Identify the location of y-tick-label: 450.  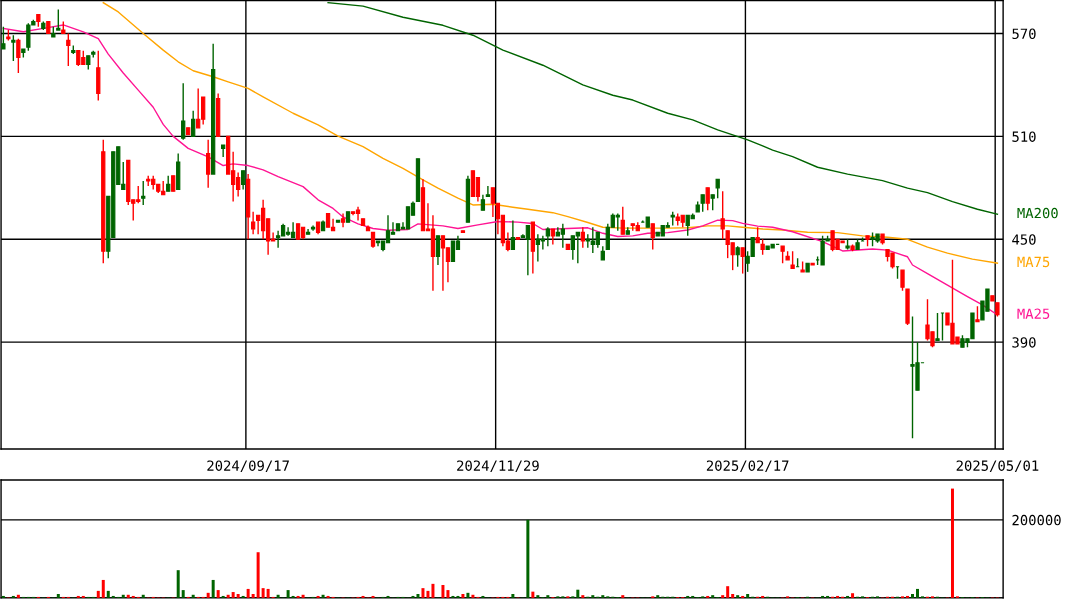
(1024, 239).